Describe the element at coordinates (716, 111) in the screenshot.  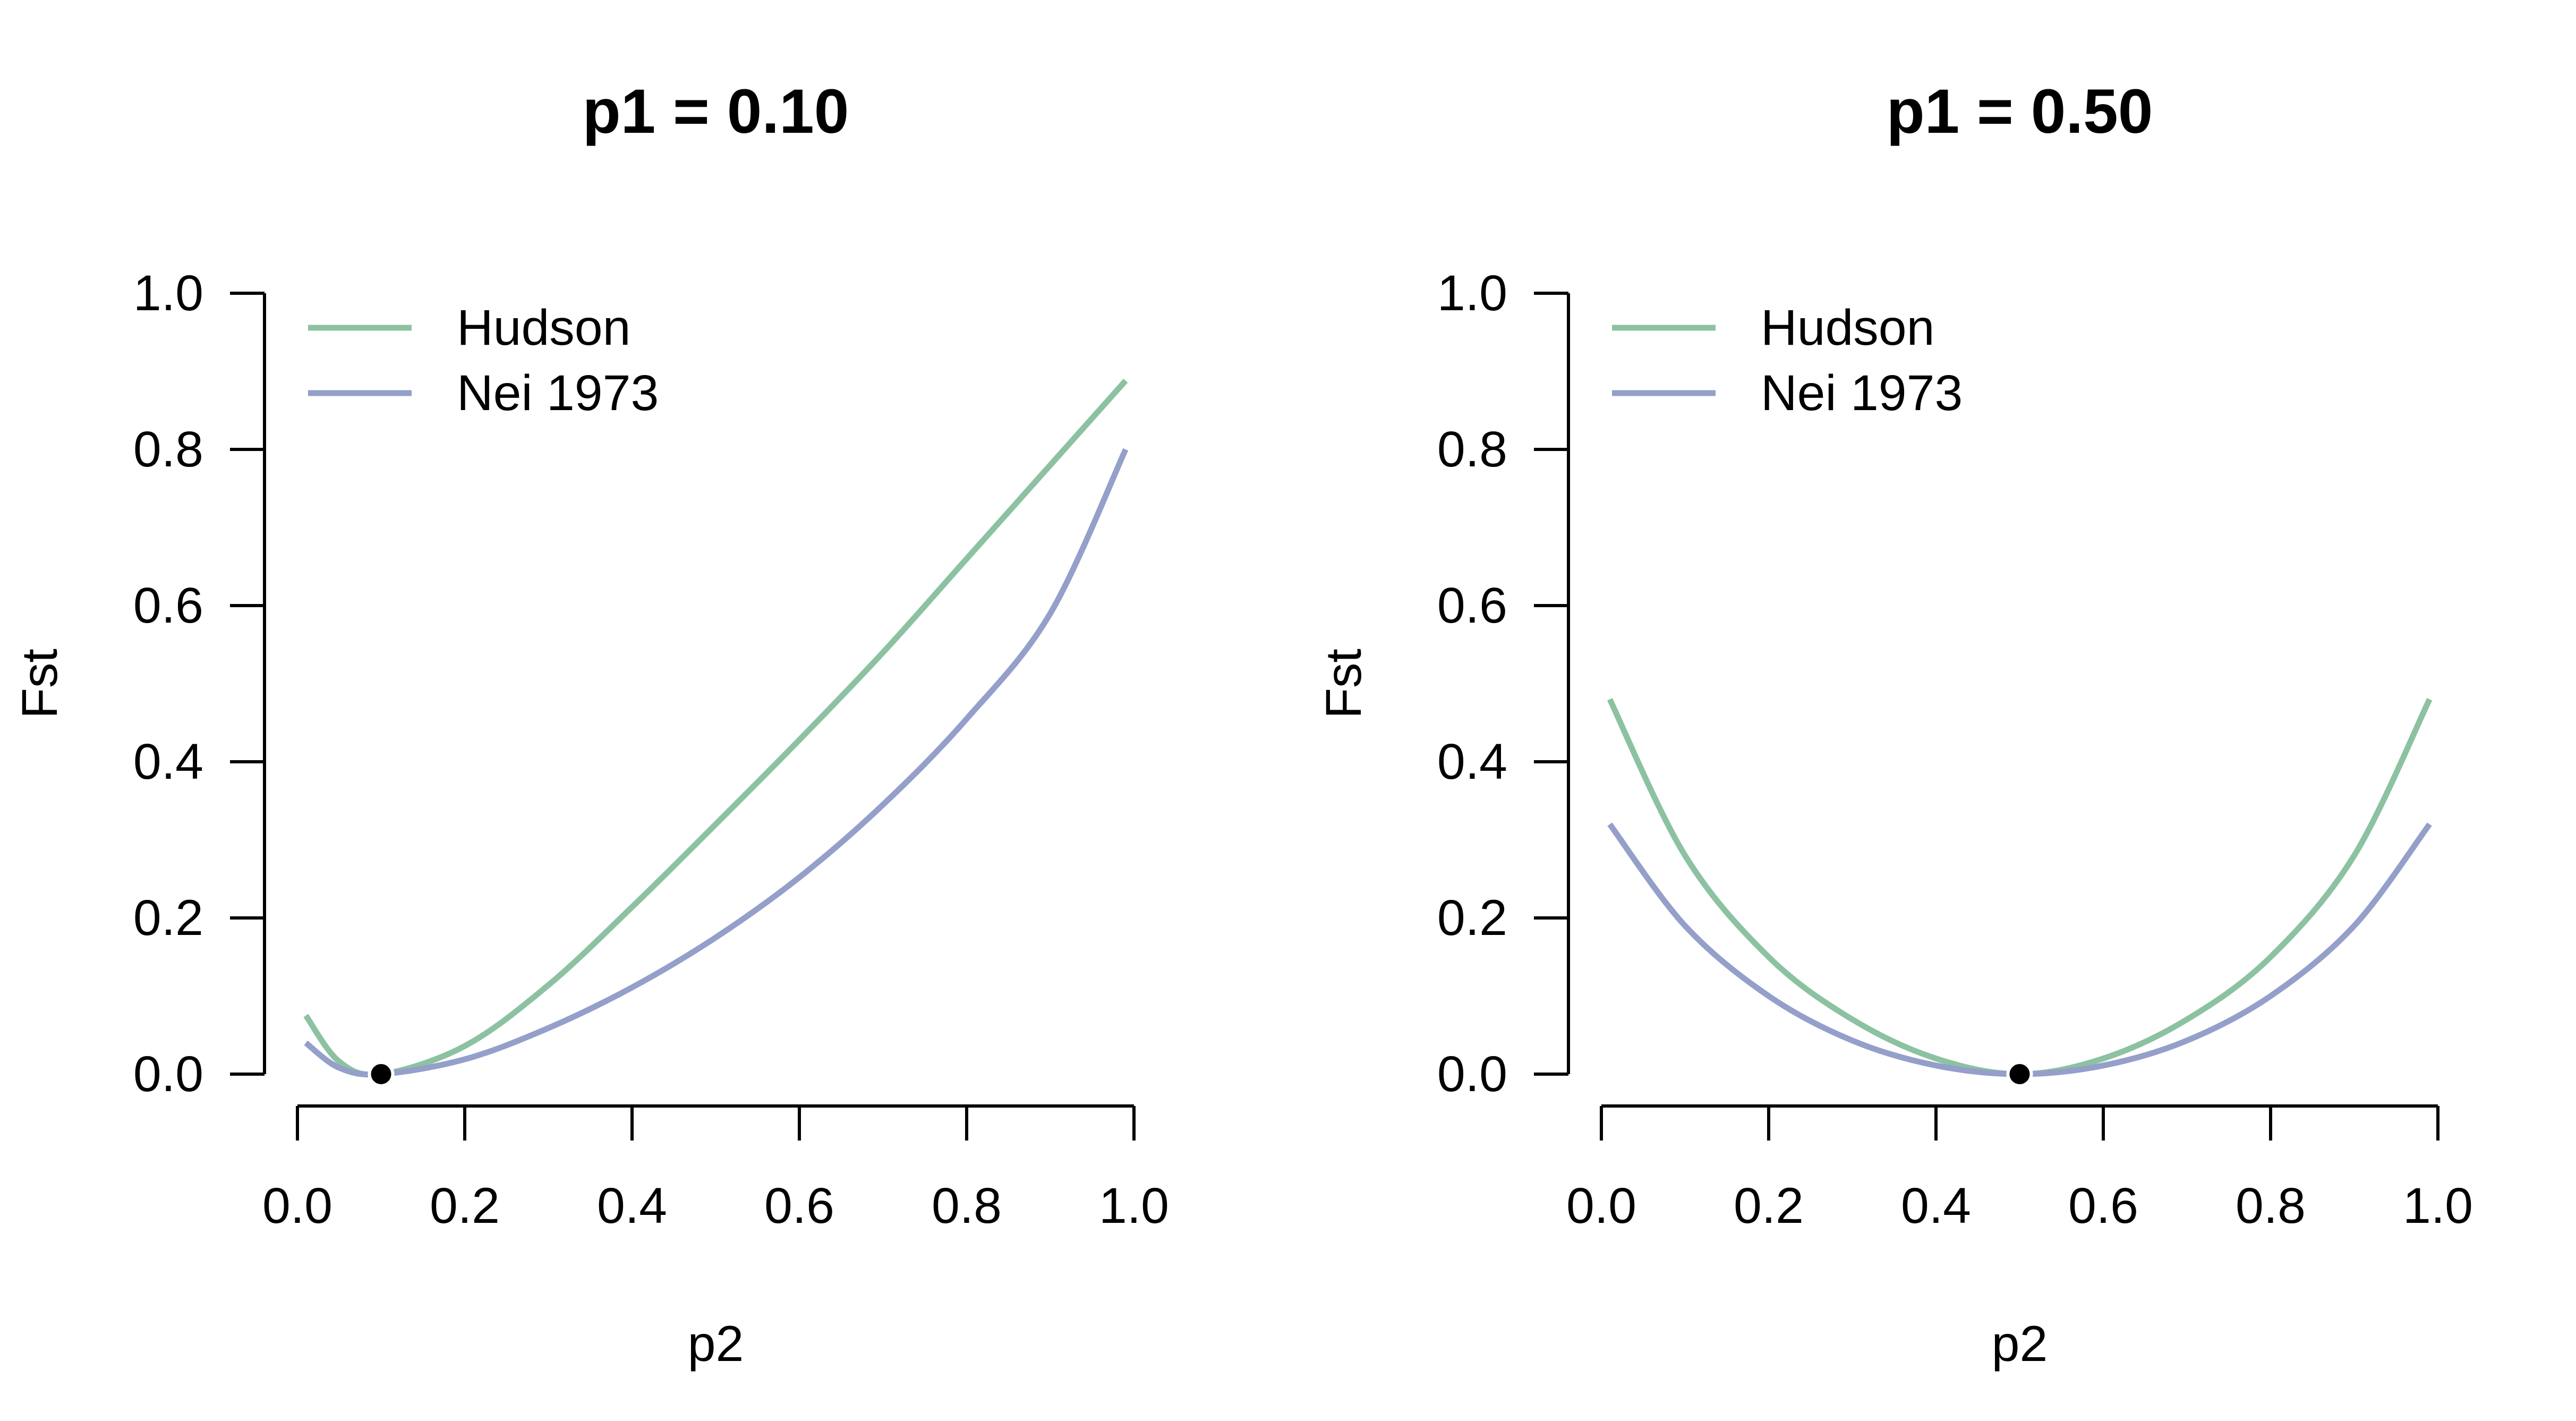
I see `chart-title: p1 = 0.10` at that location.